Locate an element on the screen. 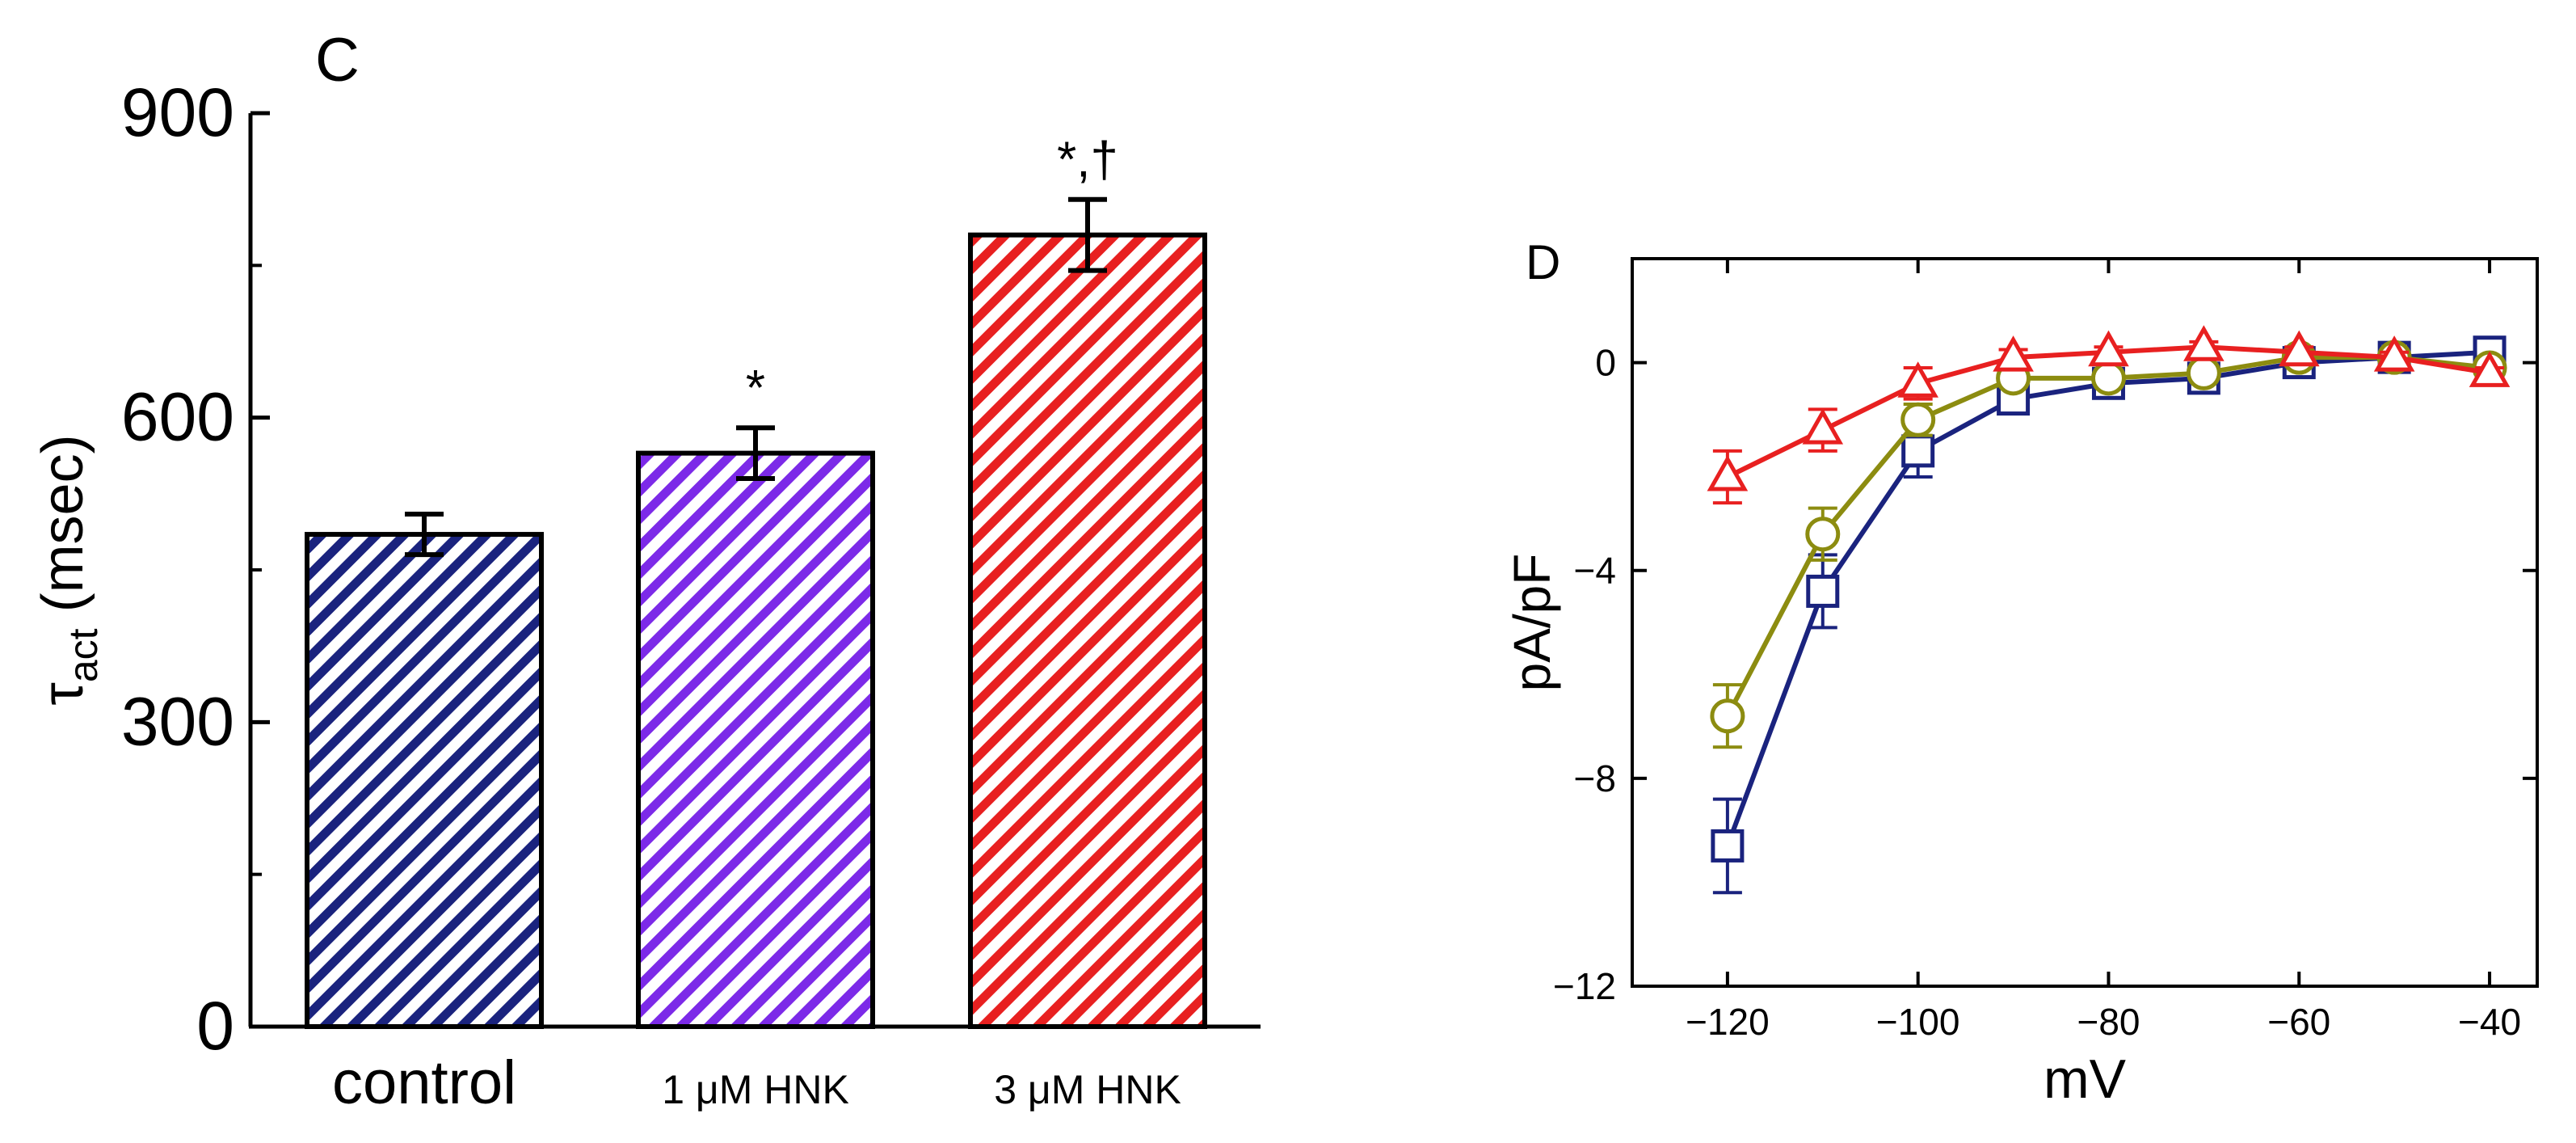 This screenshot has height=1143, width=2576. y-tick-label: −12 is located at coordinates (1584, 986).